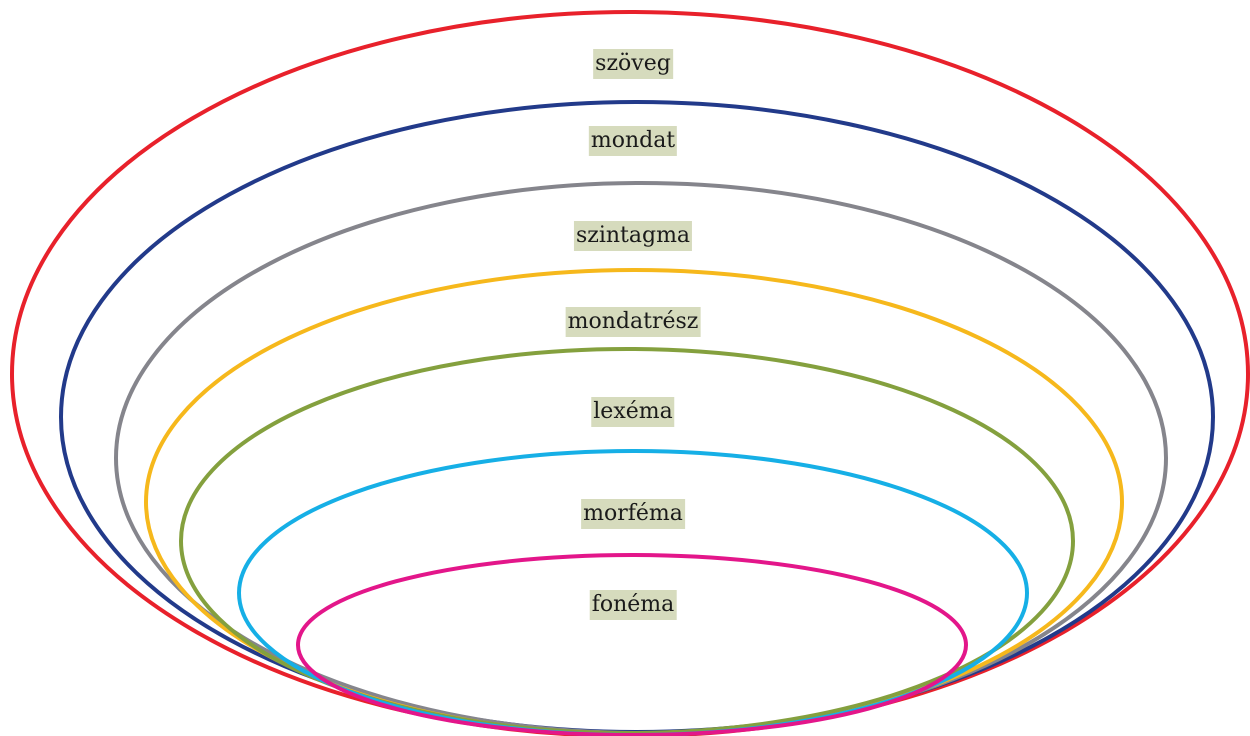  I want to click on label-szoveg: szöveg, so click(633, 64).